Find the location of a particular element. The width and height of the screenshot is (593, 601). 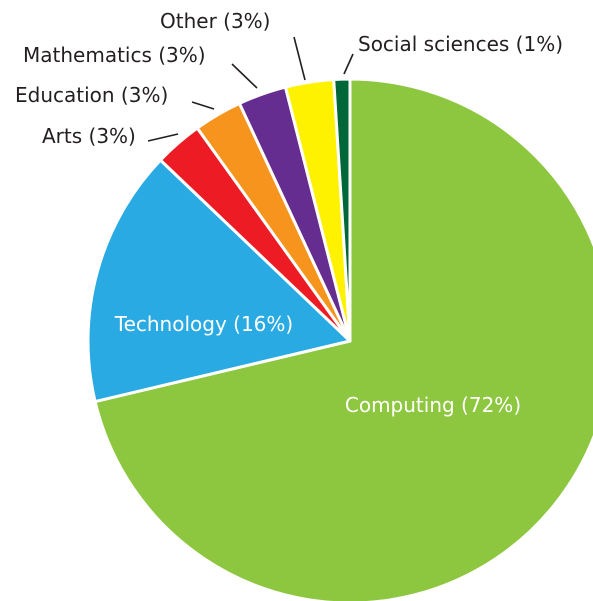

slice-label-social-sciences: Social sciences (1%) is located at coordinates (460, 44).